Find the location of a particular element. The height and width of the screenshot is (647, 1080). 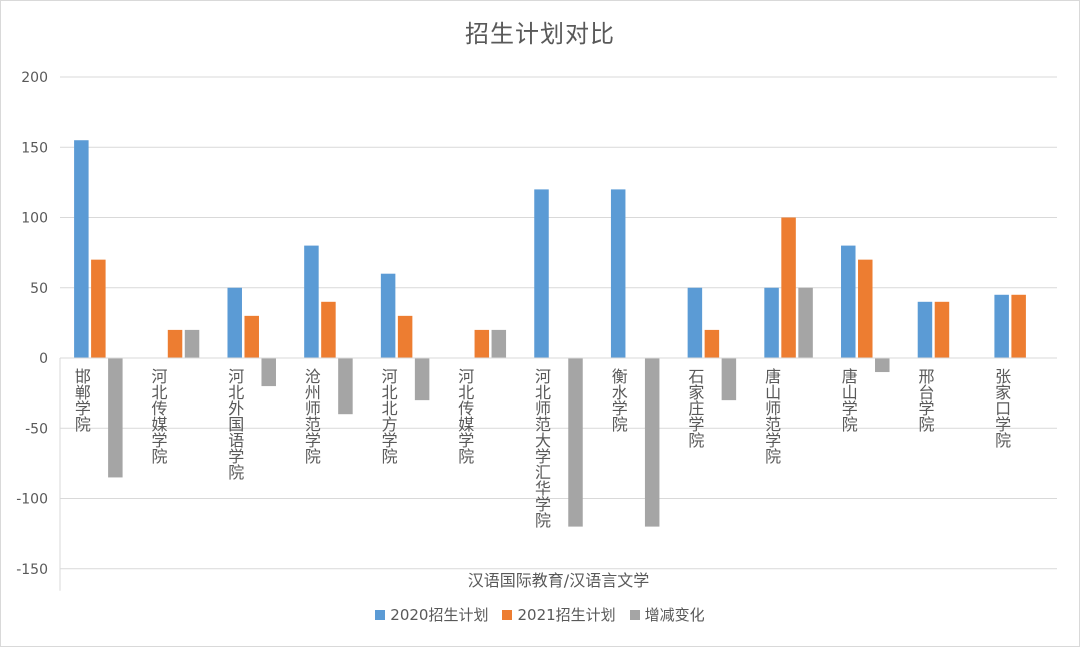

x-category-label: 石家庄学院 is located at coordinates (694, 408).